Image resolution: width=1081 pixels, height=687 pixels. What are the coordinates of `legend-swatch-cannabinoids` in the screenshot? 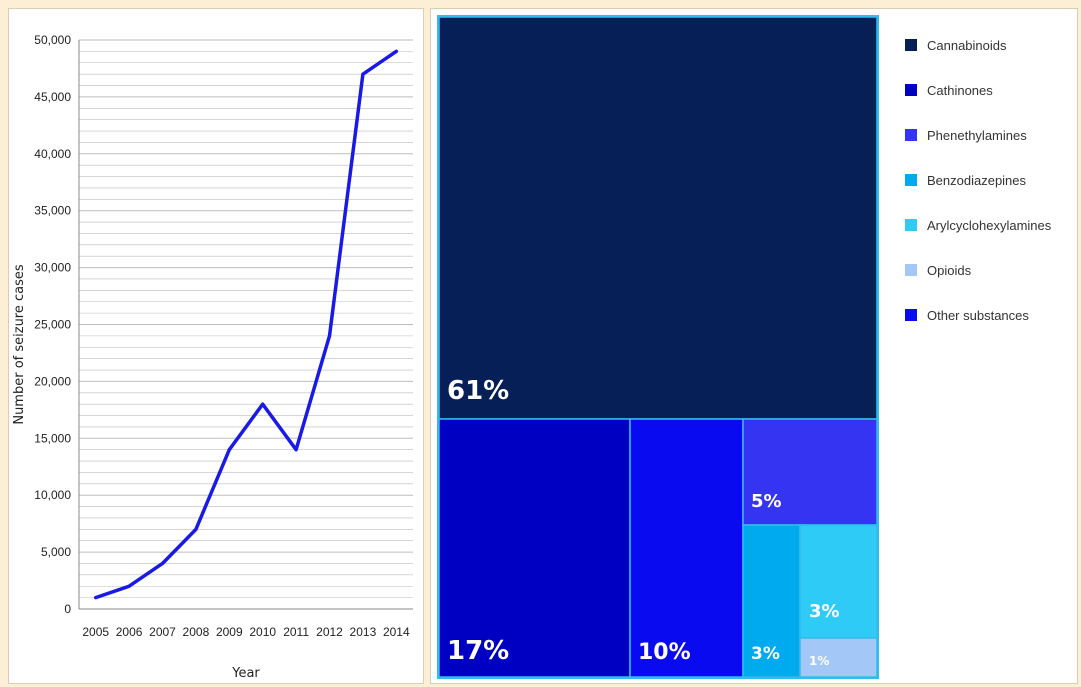 It's located at (911, 45).